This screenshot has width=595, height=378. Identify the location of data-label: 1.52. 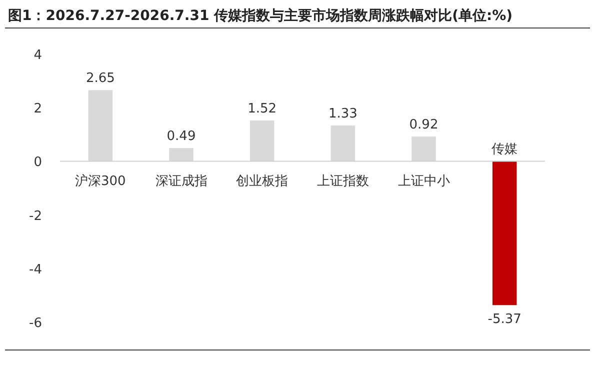
(262, 108).